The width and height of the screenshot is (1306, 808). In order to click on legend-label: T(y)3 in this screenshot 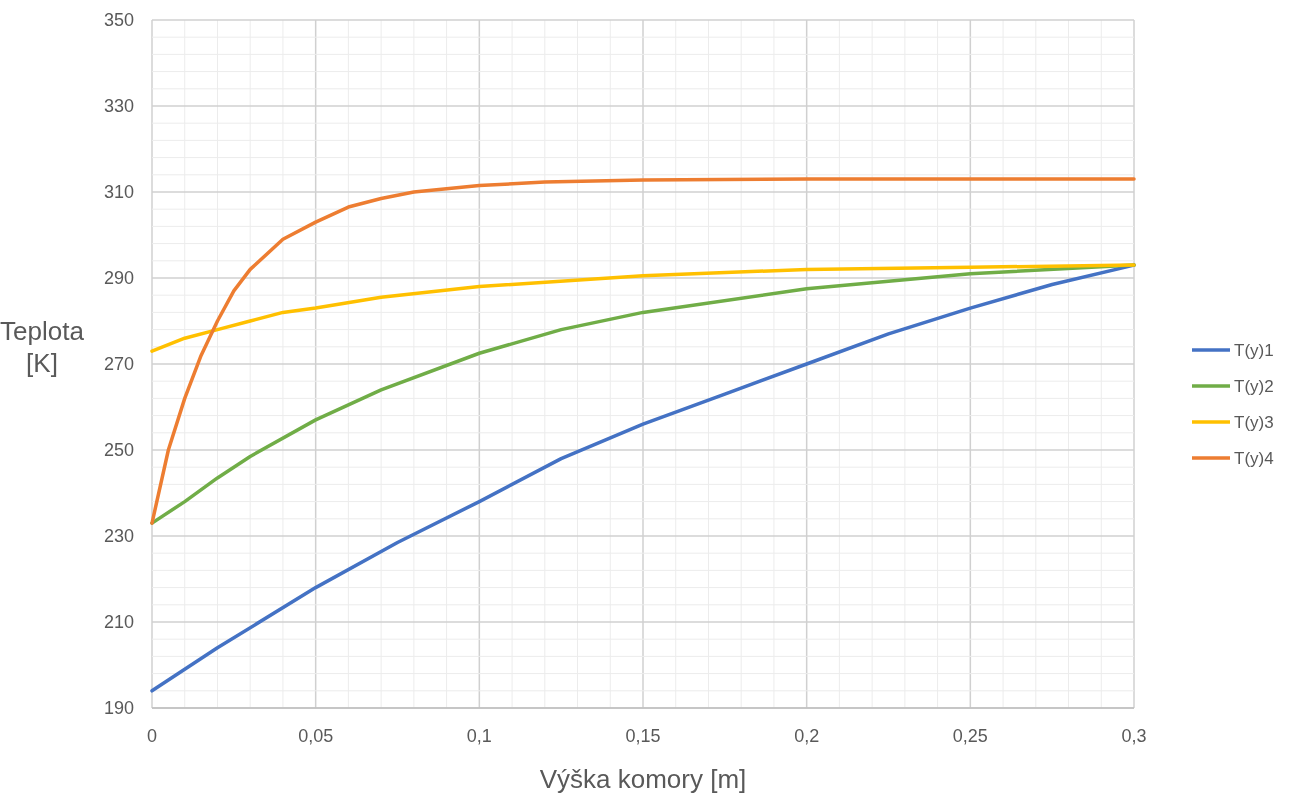, I will do `click(1254, 422)`.